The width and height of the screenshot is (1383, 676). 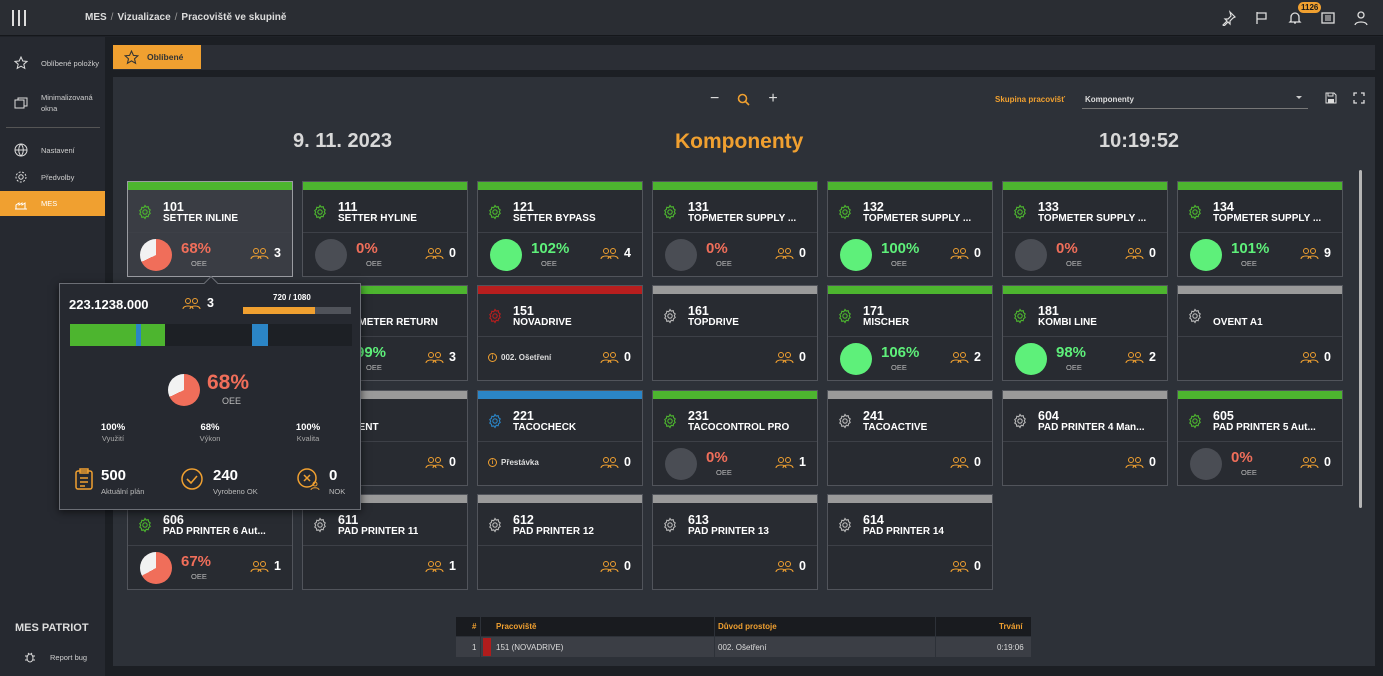 What do you see at coordinates (173, 207) in the screenshot?
I see `workplace-number: 101` at bounding box center [173, 207].